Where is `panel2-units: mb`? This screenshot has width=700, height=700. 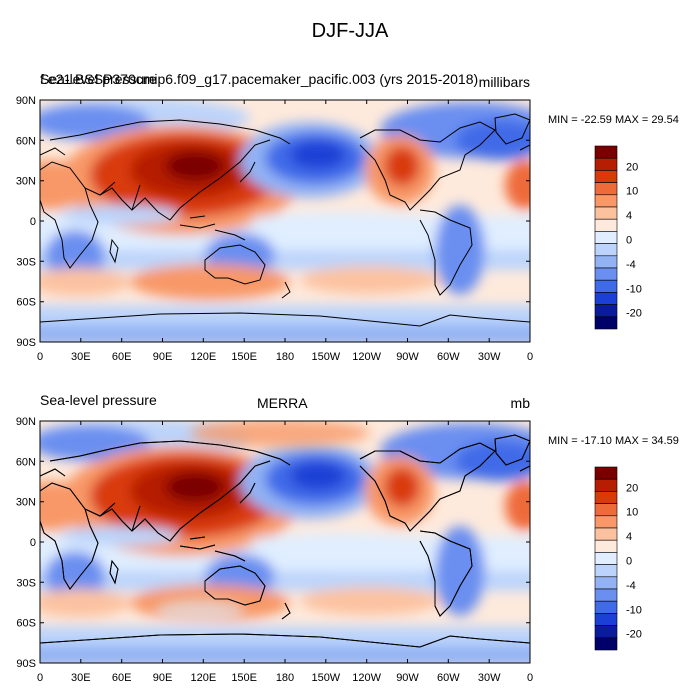 panel2-units: mb is located at coordinates (520, 403).